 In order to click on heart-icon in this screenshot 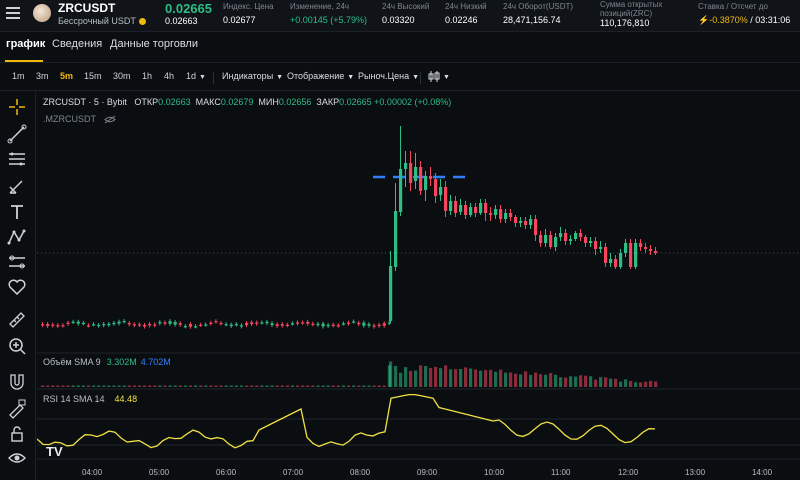, I will do `click(17, 287)`.